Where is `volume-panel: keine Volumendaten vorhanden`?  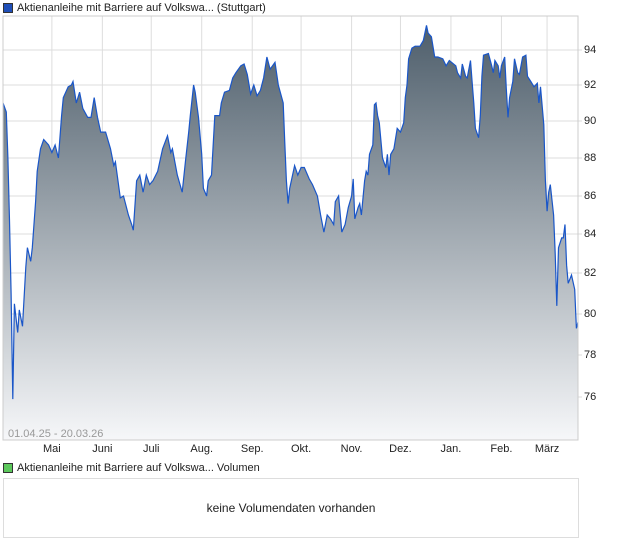
volume-panel: keine Volumendaten vorhanden is located at coordinates (291, 508).